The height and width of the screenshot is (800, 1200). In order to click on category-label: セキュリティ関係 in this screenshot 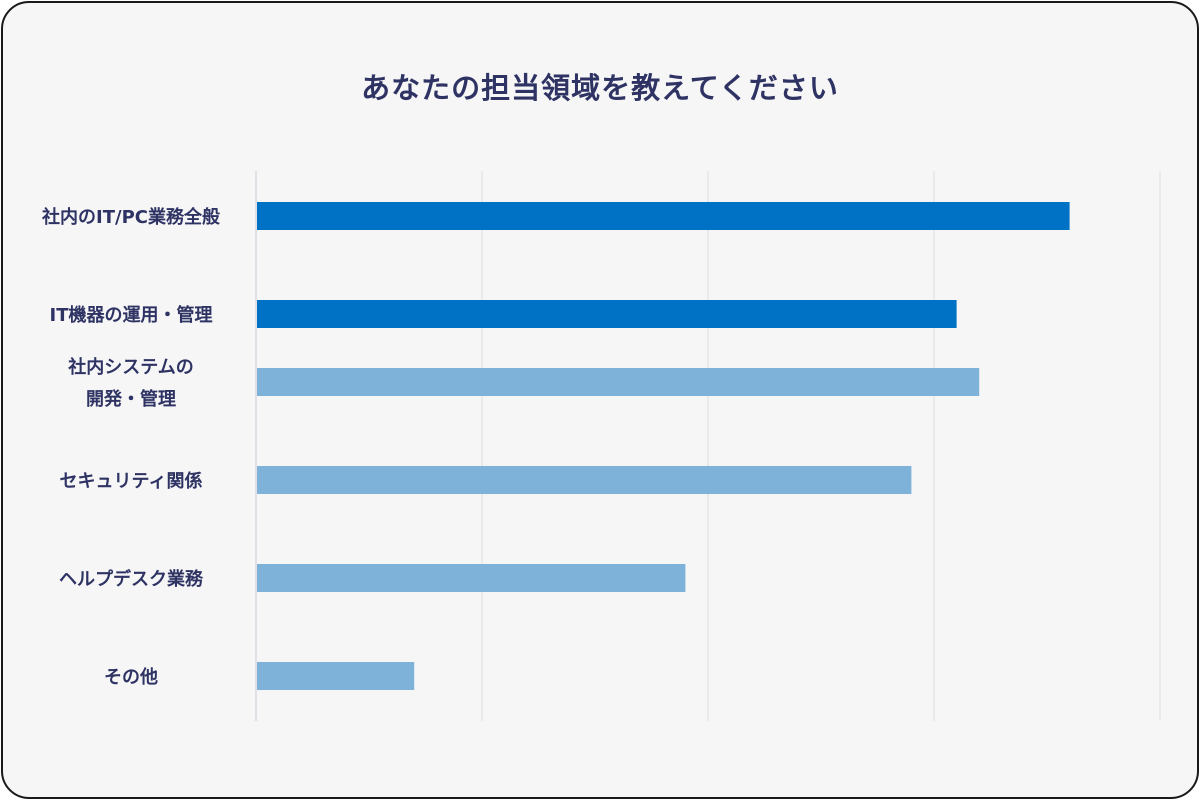, I will do `click(131, 481)`.